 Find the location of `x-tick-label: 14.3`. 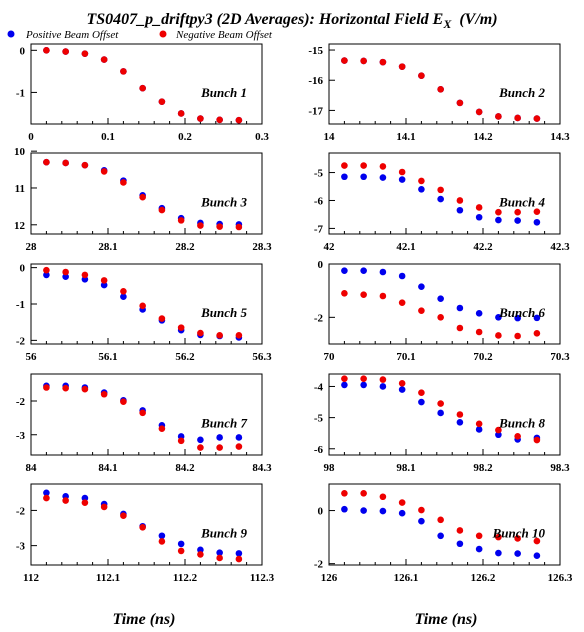

x-tick-label: 14.3 is located at coordinates (560, 137).